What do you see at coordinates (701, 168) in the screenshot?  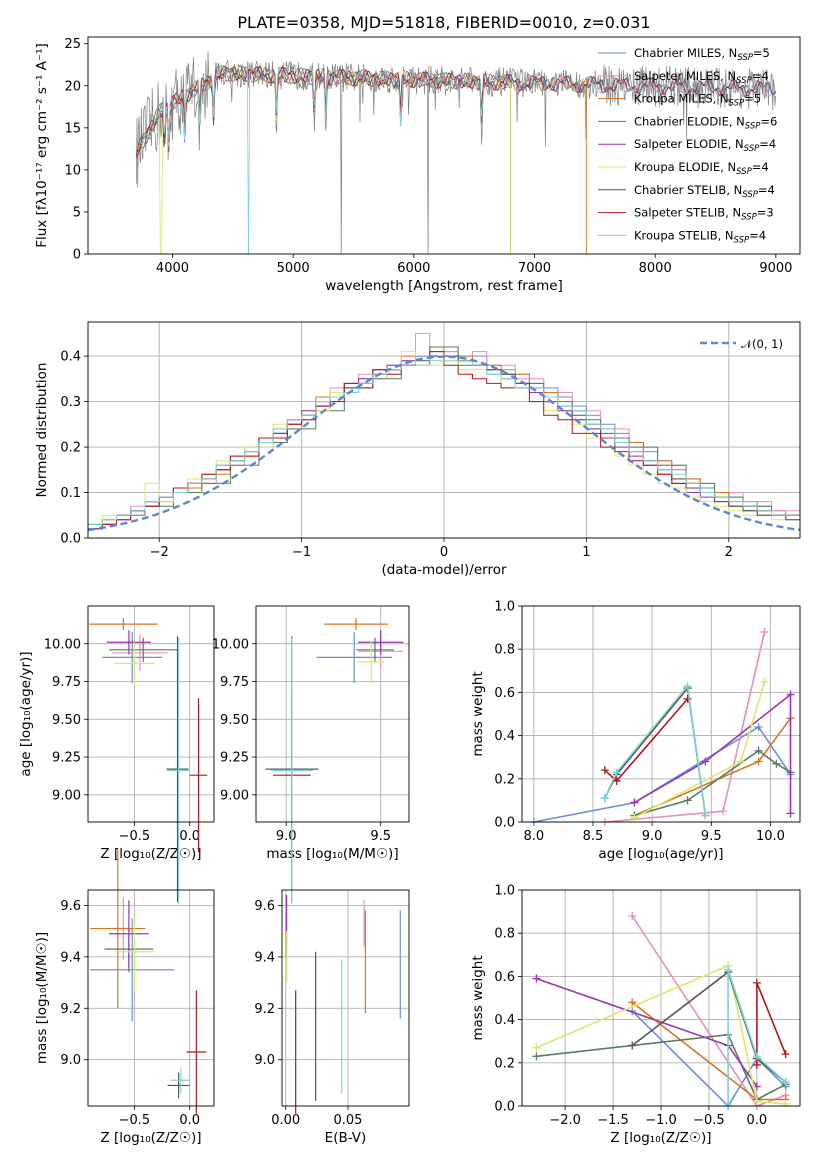 I see `legend-entry: Kroupa ELODIE, NSSP=4` at bounding box center [701, 168].